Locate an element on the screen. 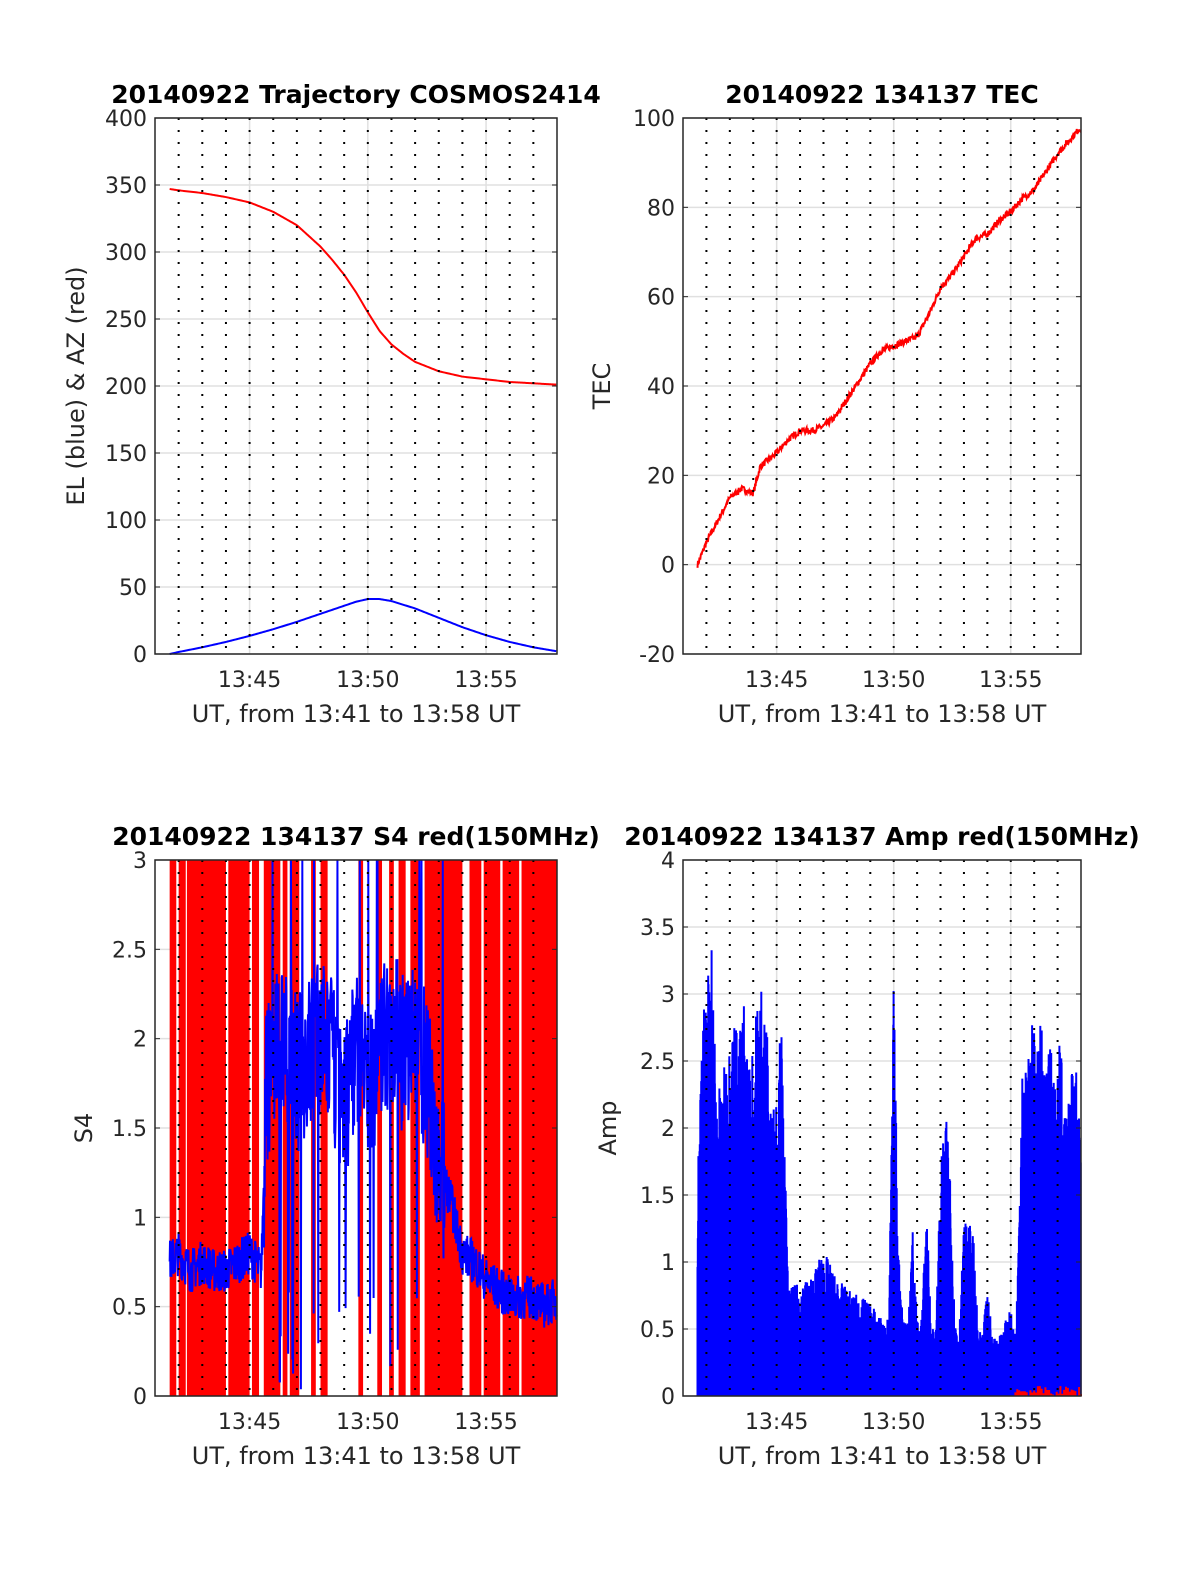 The height and width of the screenshot is (1575, 1200). plot-title: 20140922 134137 TEC is located at coordinates (881, 94).